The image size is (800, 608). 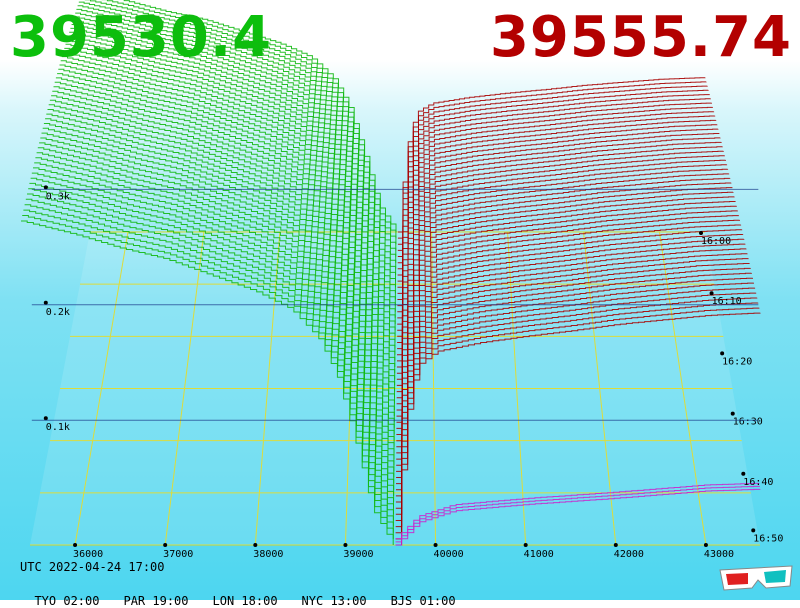 What do you see at coordinates (768, 538) in the screenshot?
I see `time-tick-label: 16:50` at bounding box center [768, 538].